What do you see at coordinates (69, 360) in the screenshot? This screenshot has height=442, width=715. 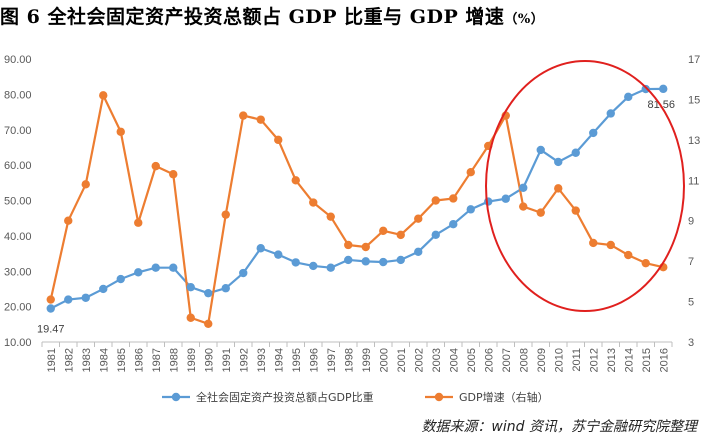 I see `x-tick-label: 1982` at bounding box center [69, 360].